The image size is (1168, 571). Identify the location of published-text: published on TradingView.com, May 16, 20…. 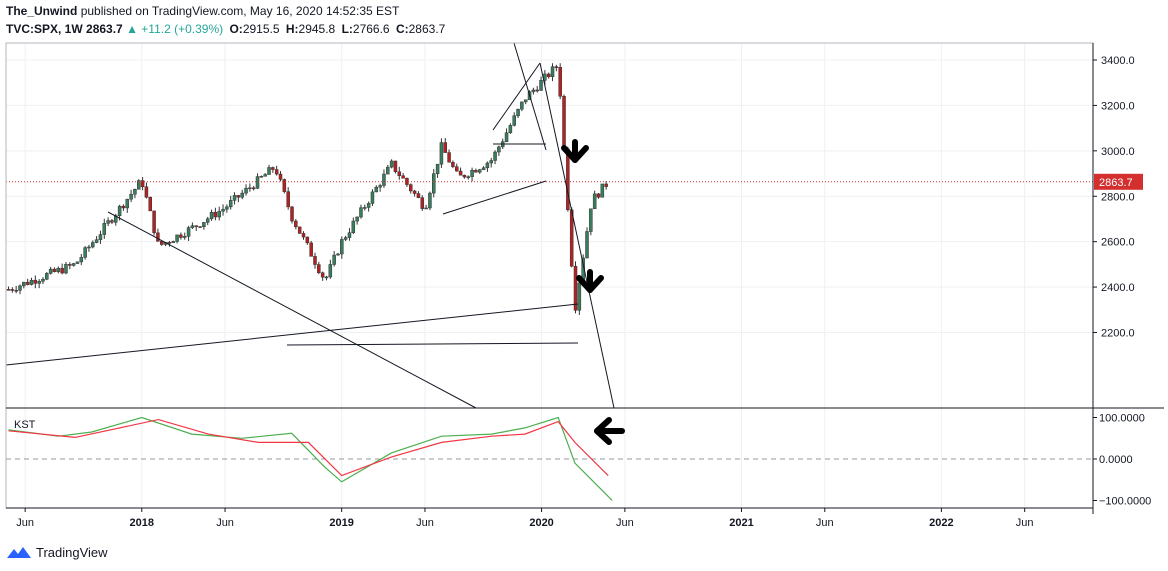
(240, 11).